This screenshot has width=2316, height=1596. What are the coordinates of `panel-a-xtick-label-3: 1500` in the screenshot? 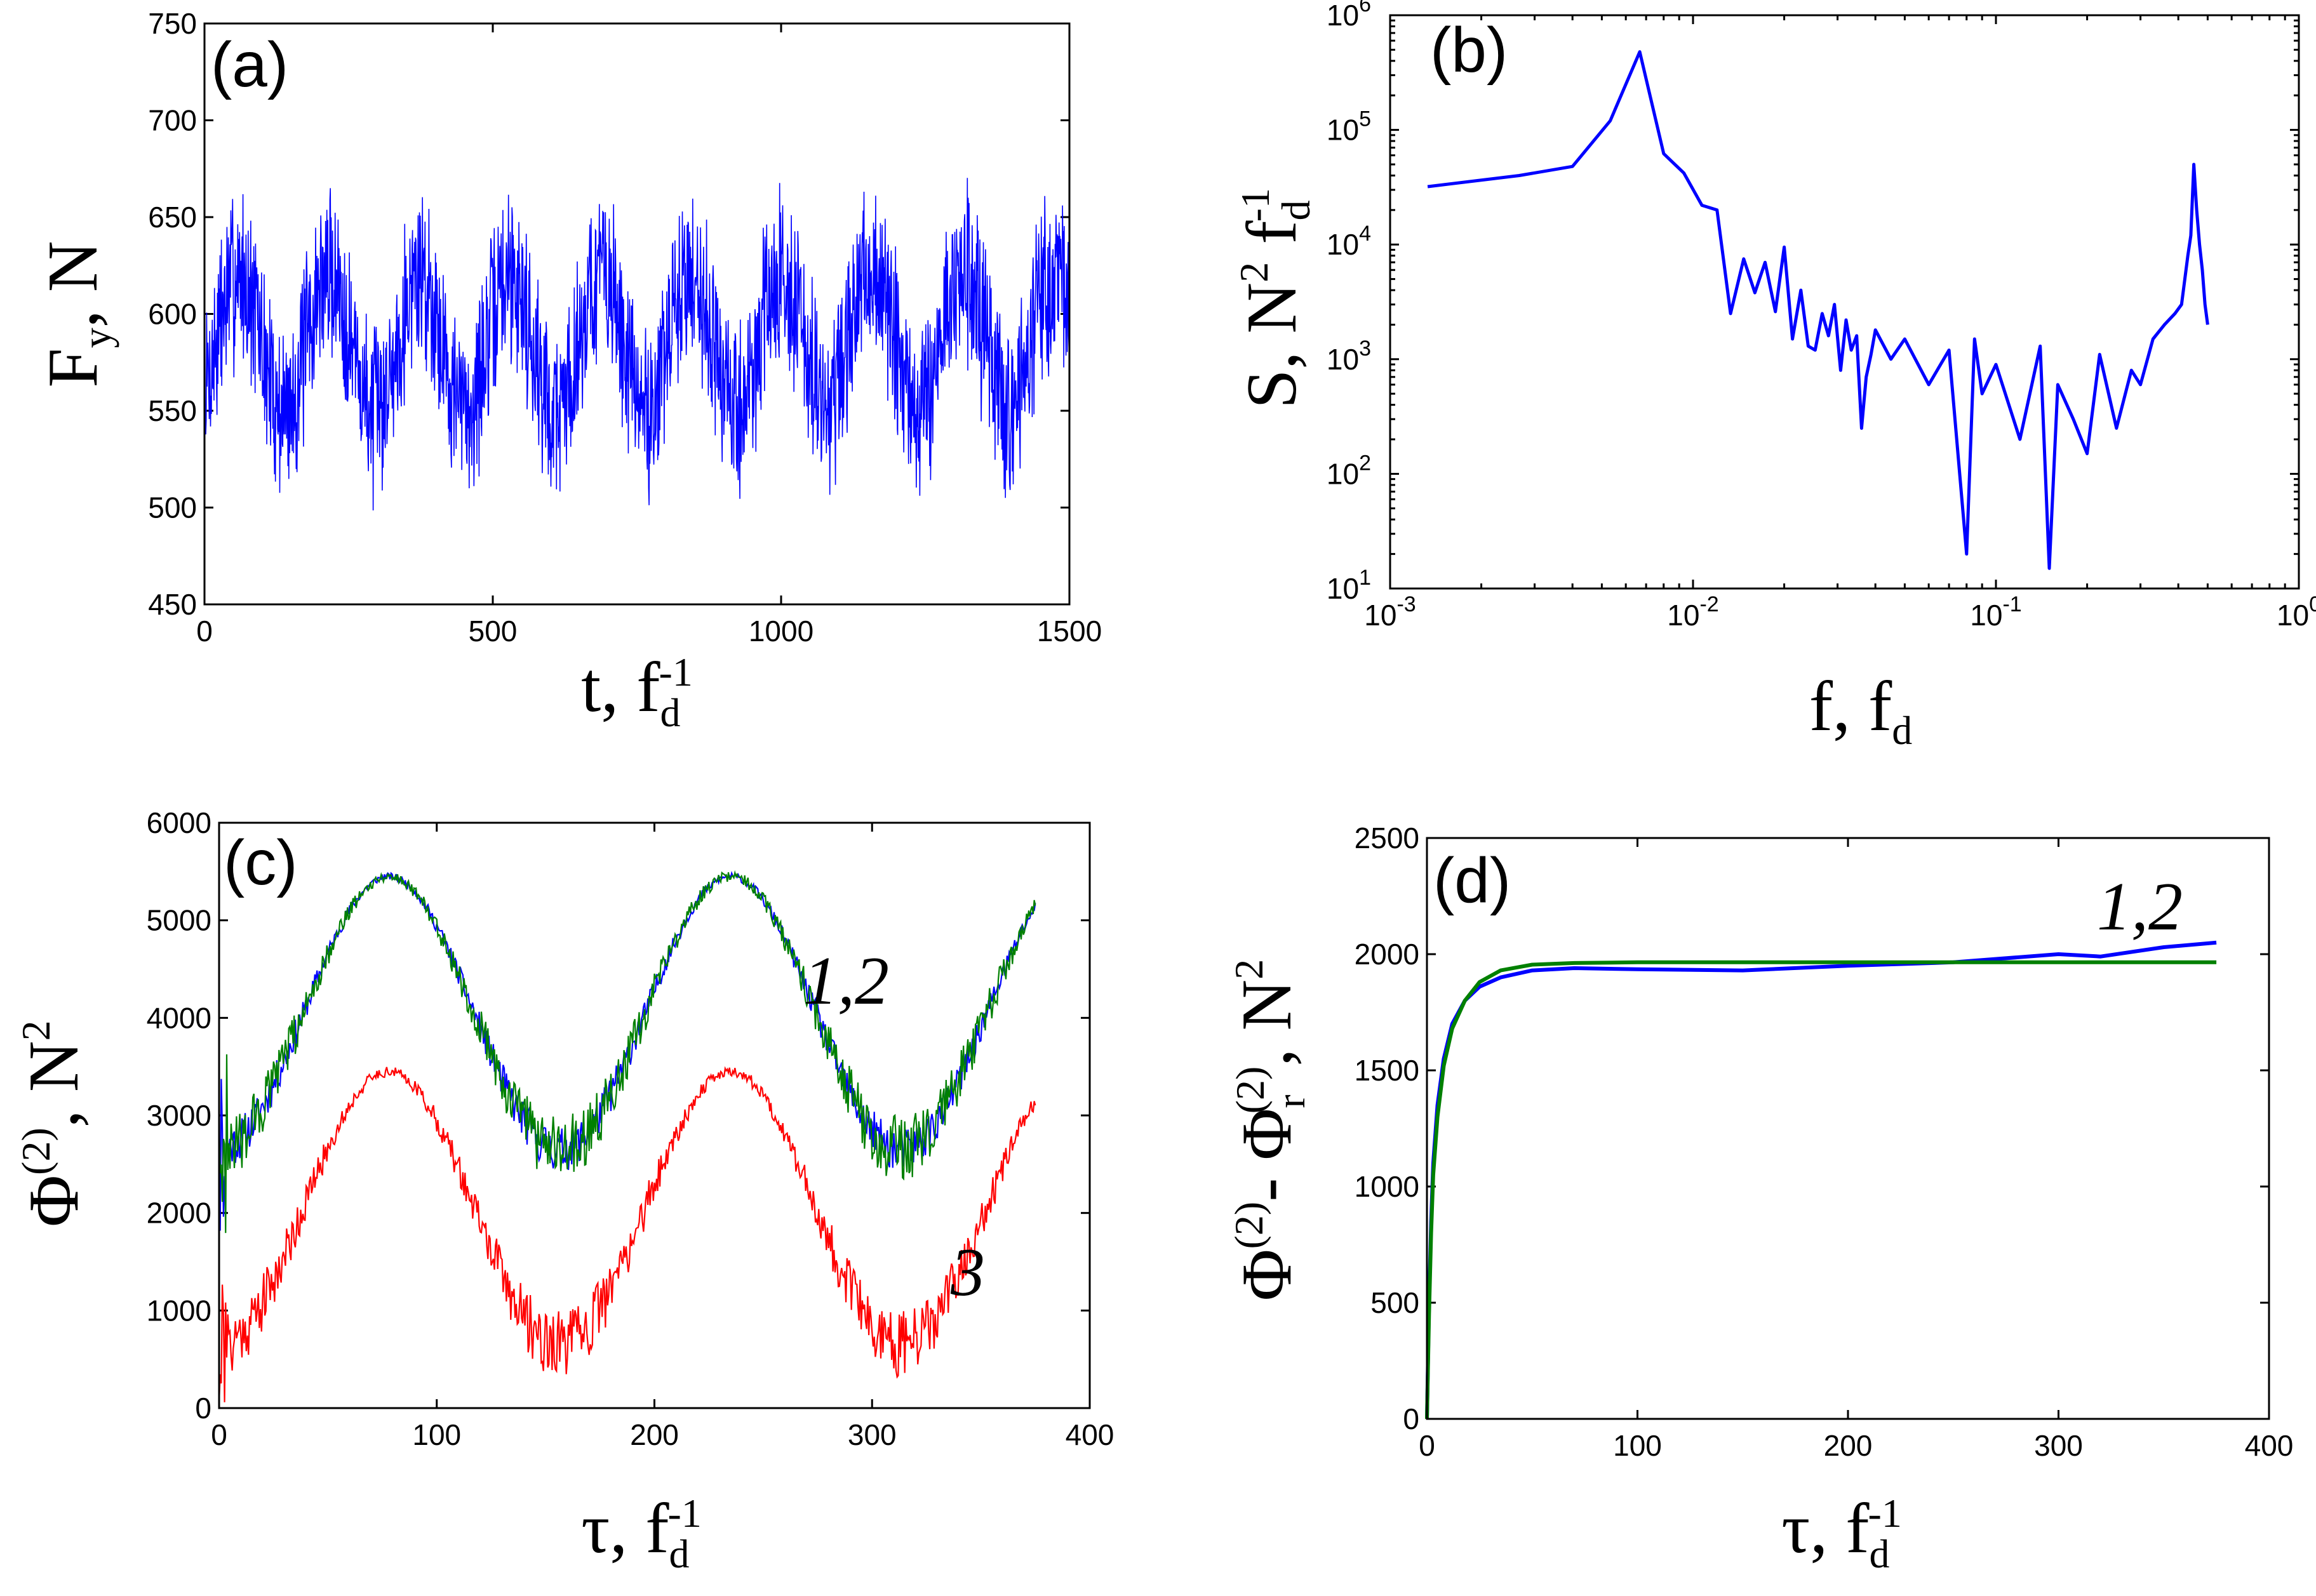 It's located at (1069, 631).